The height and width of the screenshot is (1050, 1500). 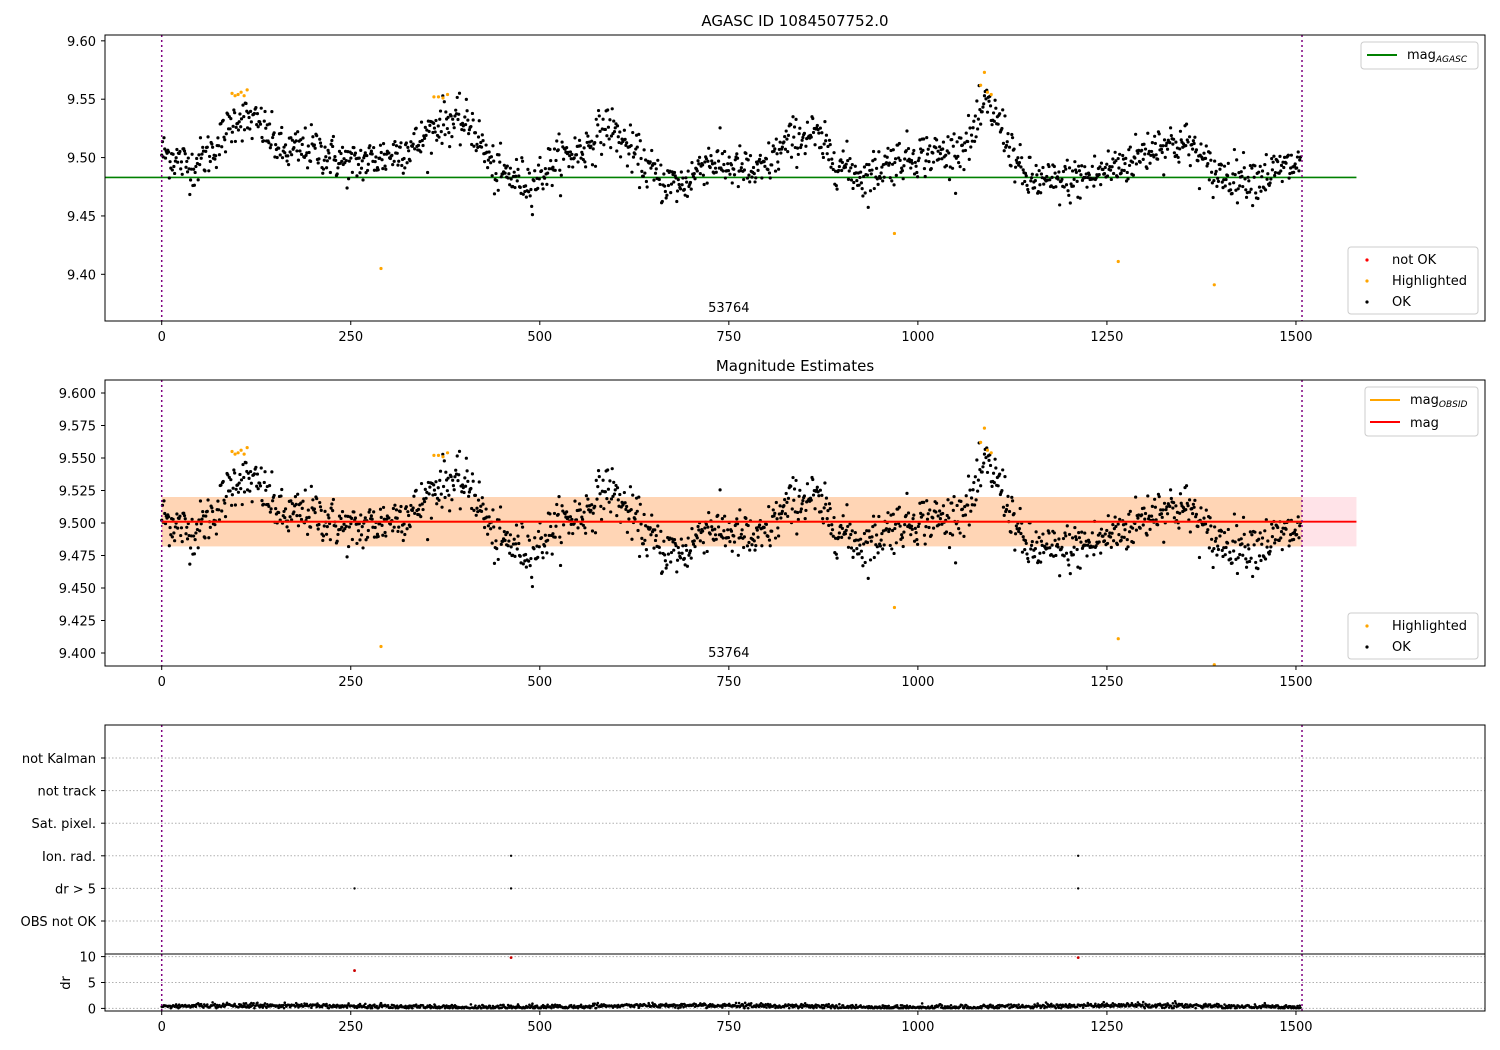 I want to click on agasc-y-tick-label: 9.50, so click(x=81, y=159).